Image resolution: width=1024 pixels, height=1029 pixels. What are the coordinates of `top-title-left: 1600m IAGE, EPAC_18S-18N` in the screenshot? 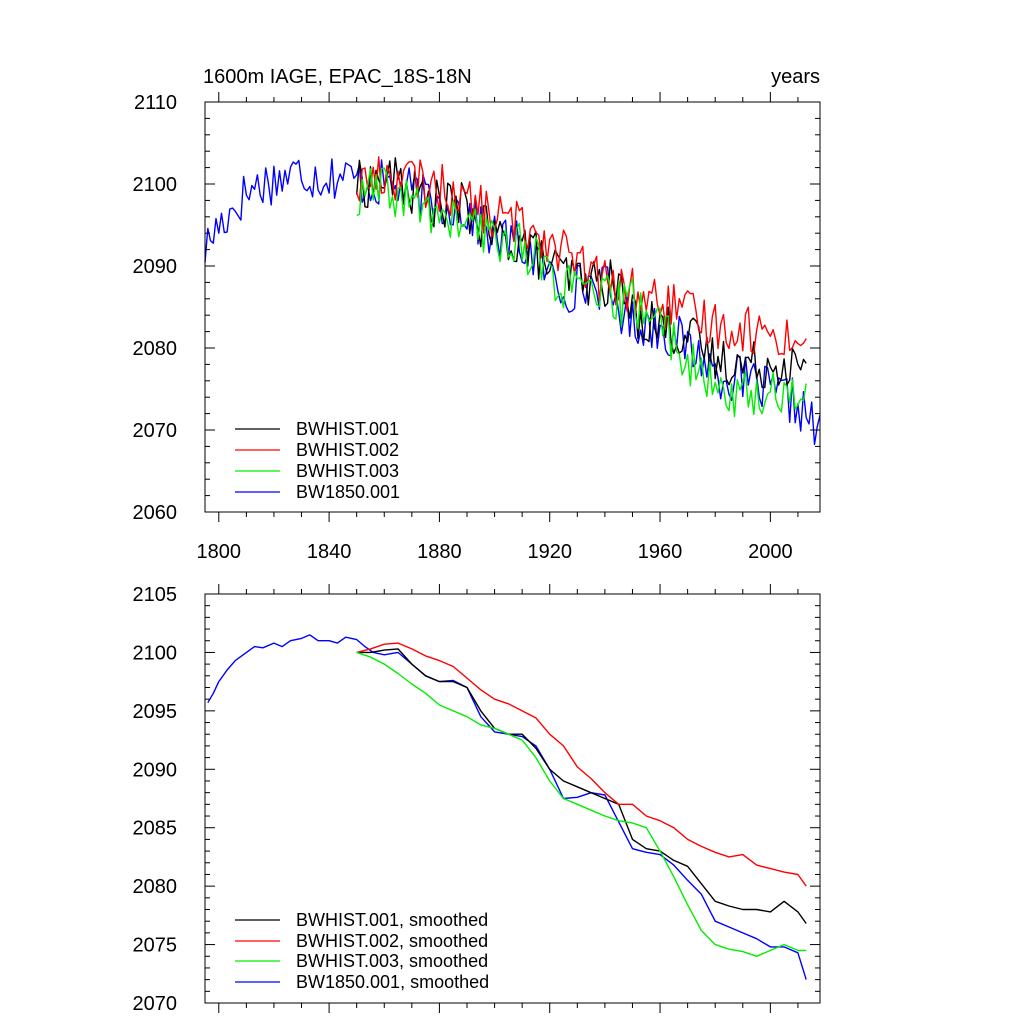 It's located at (337, 77).